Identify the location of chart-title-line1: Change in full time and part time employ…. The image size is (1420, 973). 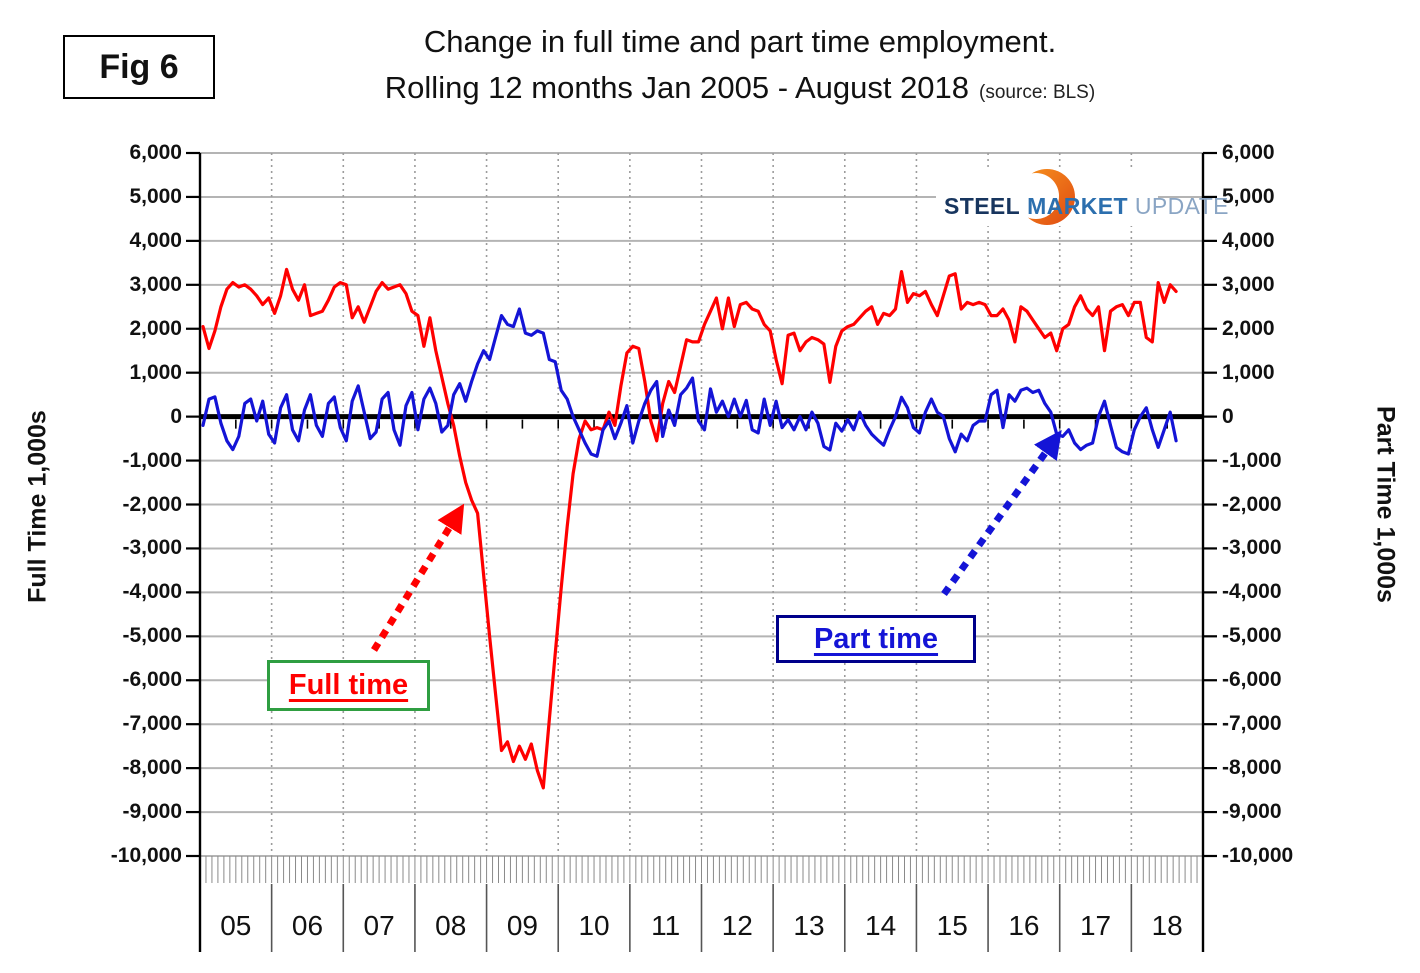
(740, 41).